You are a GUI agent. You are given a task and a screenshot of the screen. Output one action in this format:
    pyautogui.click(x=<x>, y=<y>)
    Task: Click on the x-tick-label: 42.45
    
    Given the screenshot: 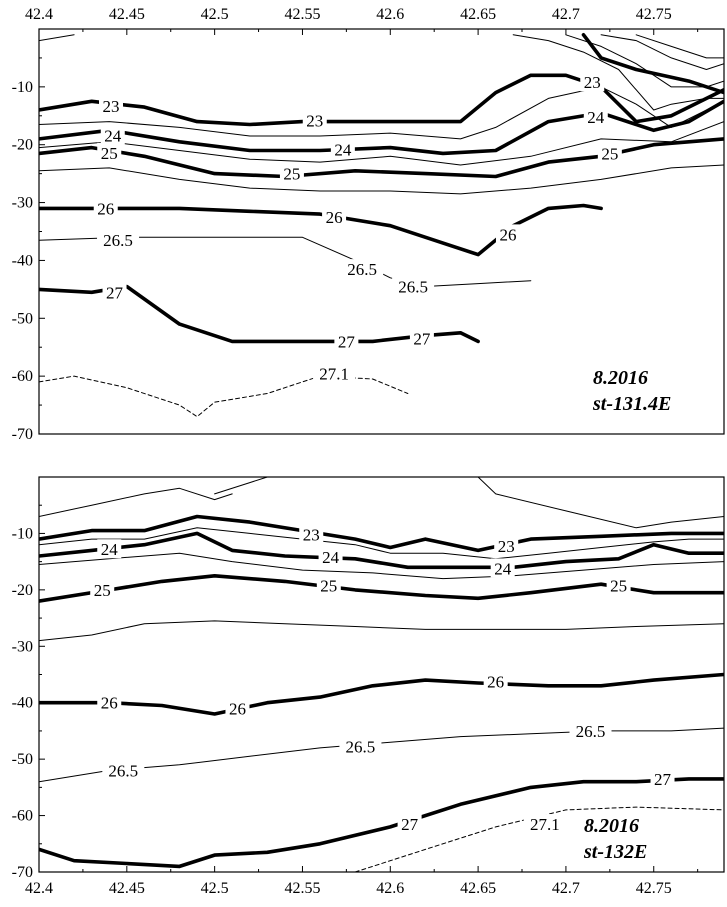 What is the action you would take?
    pyautogui.click(x=127, y=888)
    